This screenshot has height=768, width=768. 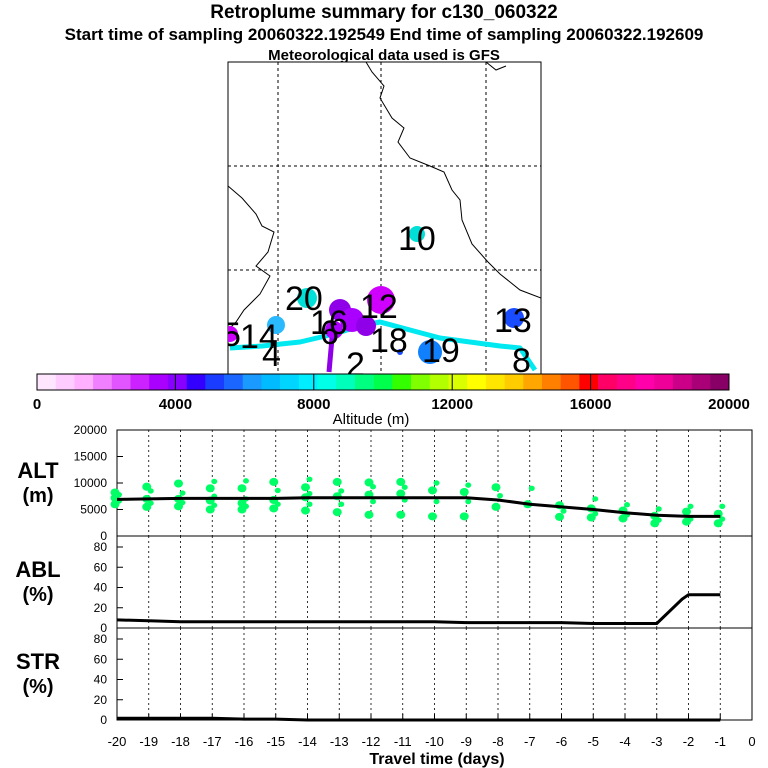 I want to click on colorbar-label: Altitude (m), so click(x=371, y=419).